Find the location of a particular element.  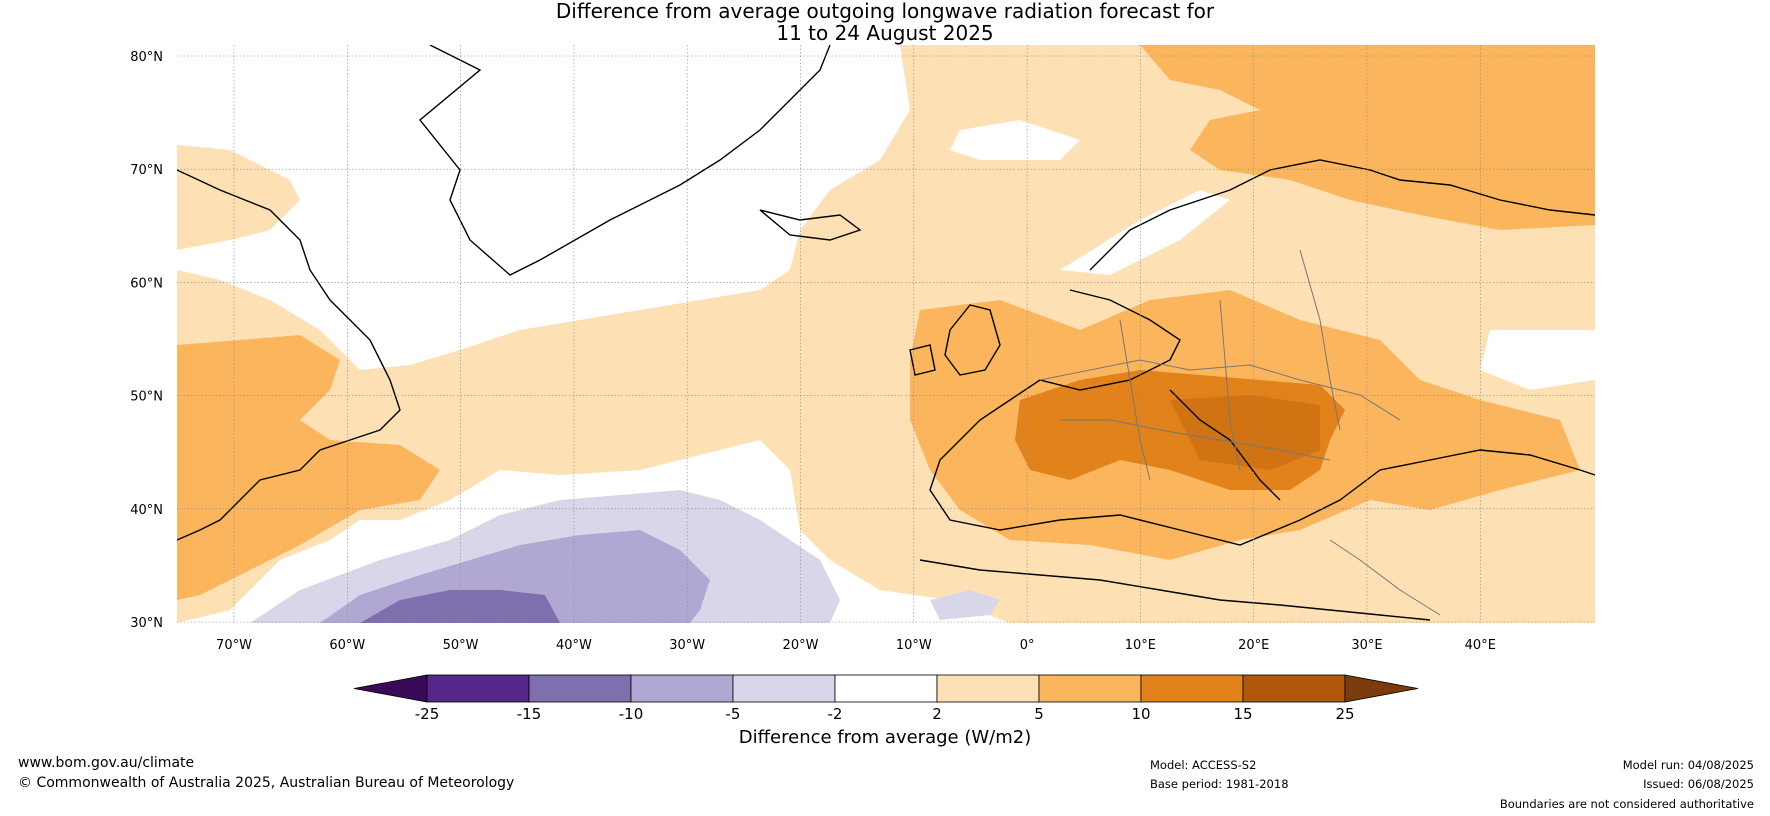

colorbar-tick-label: 10 is located at coordinates (1140, 714).